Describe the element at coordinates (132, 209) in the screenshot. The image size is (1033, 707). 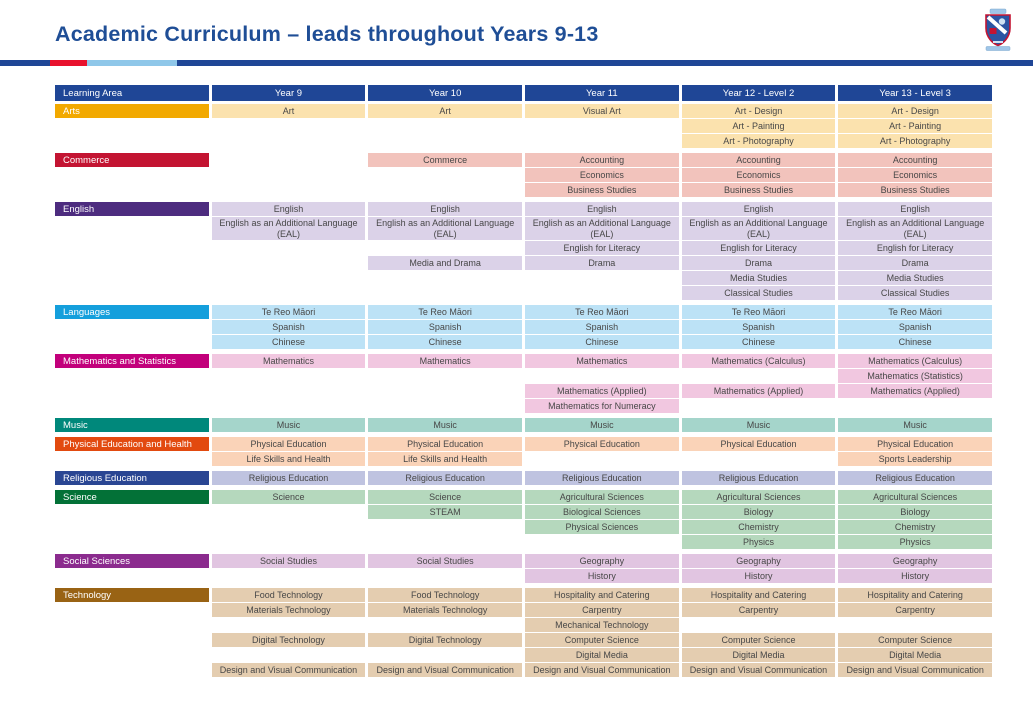
I see `learning-area-label-english: English` at that location.